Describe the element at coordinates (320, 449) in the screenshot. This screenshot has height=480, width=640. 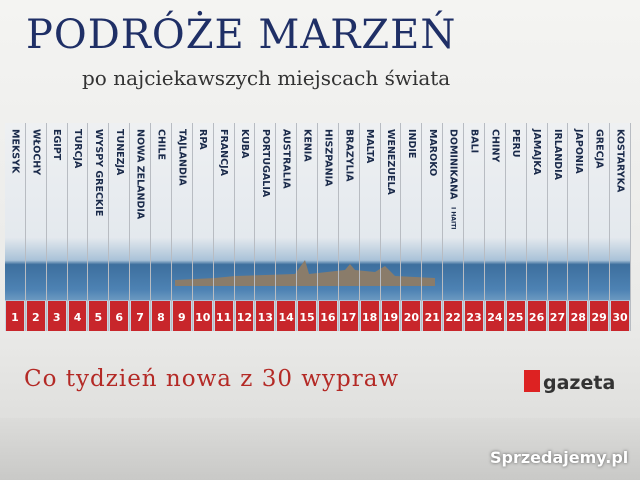
I see `shelf` at that location.